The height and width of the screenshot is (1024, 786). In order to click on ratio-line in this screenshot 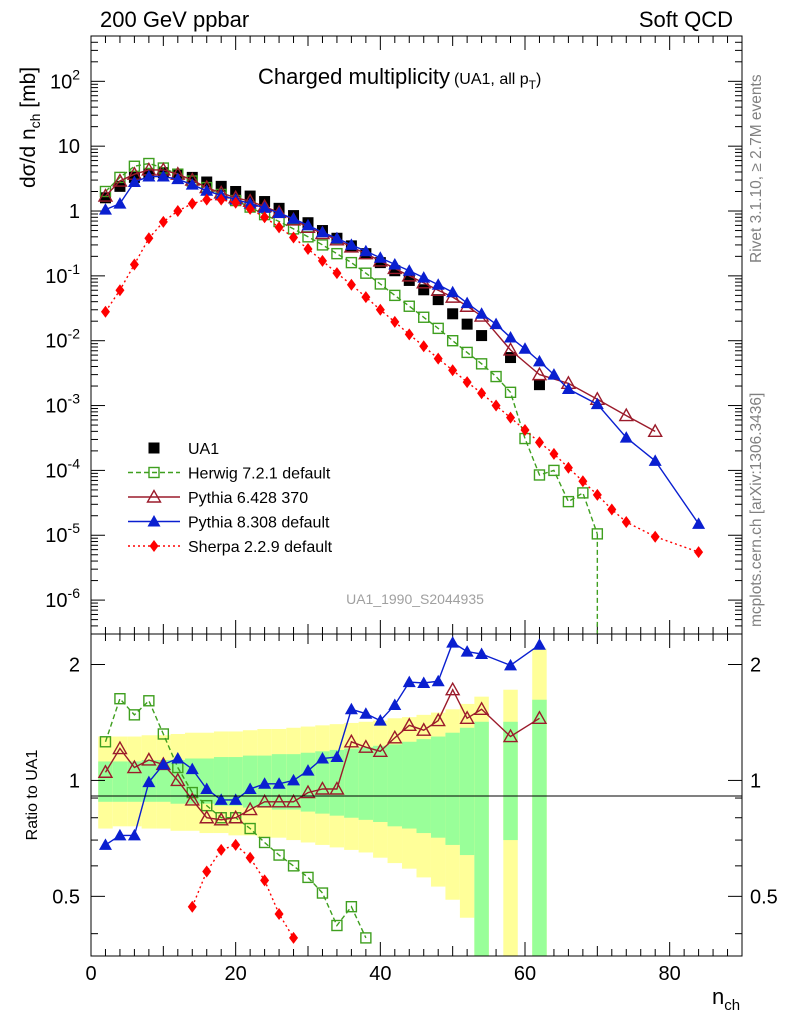, I will do `click(322, 754)`.